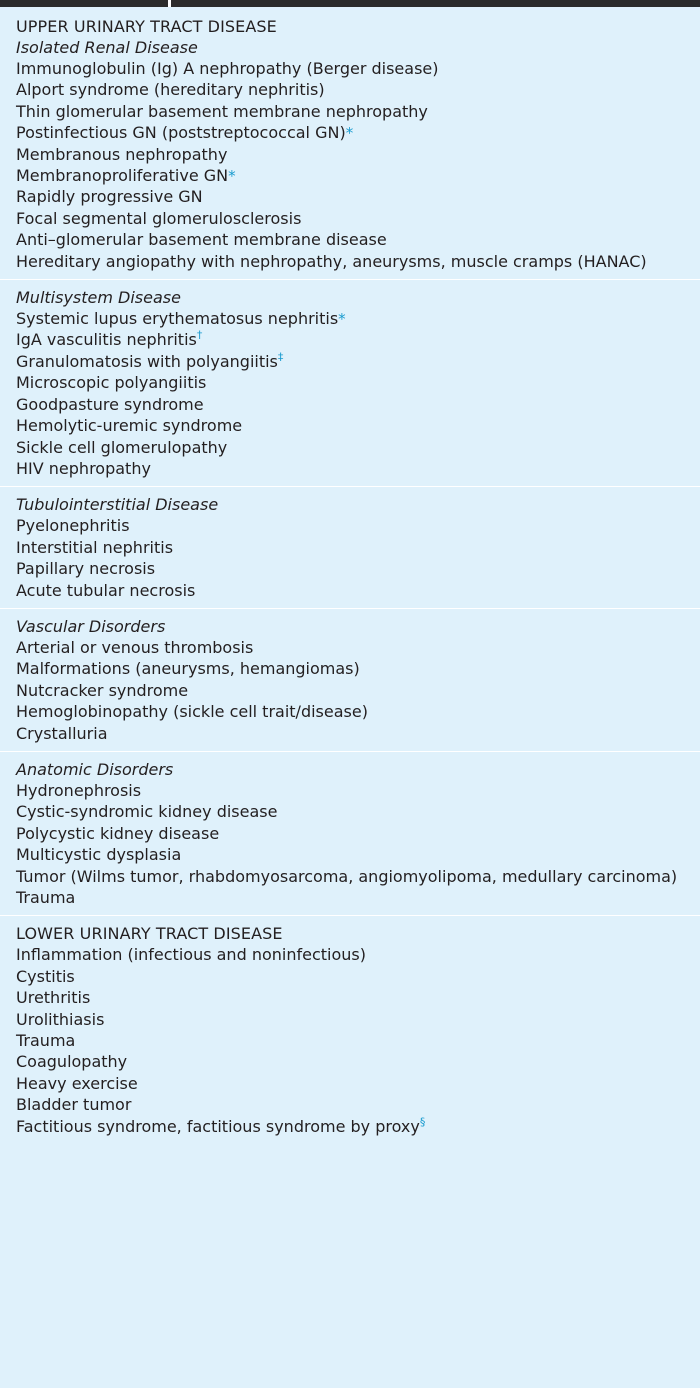 The image size is (700, 1388). What do you see at coordinates (188, 669) in the screenshot?
I see `list-item-text: Malformations (aneurysms, hemangiomas)` at bounding box center [188, 669].